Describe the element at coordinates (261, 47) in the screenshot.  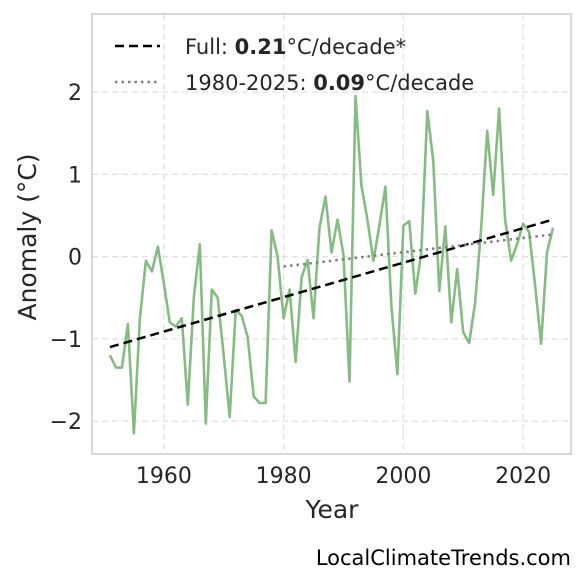
I see `legend-full-value: 0.21` at that location.